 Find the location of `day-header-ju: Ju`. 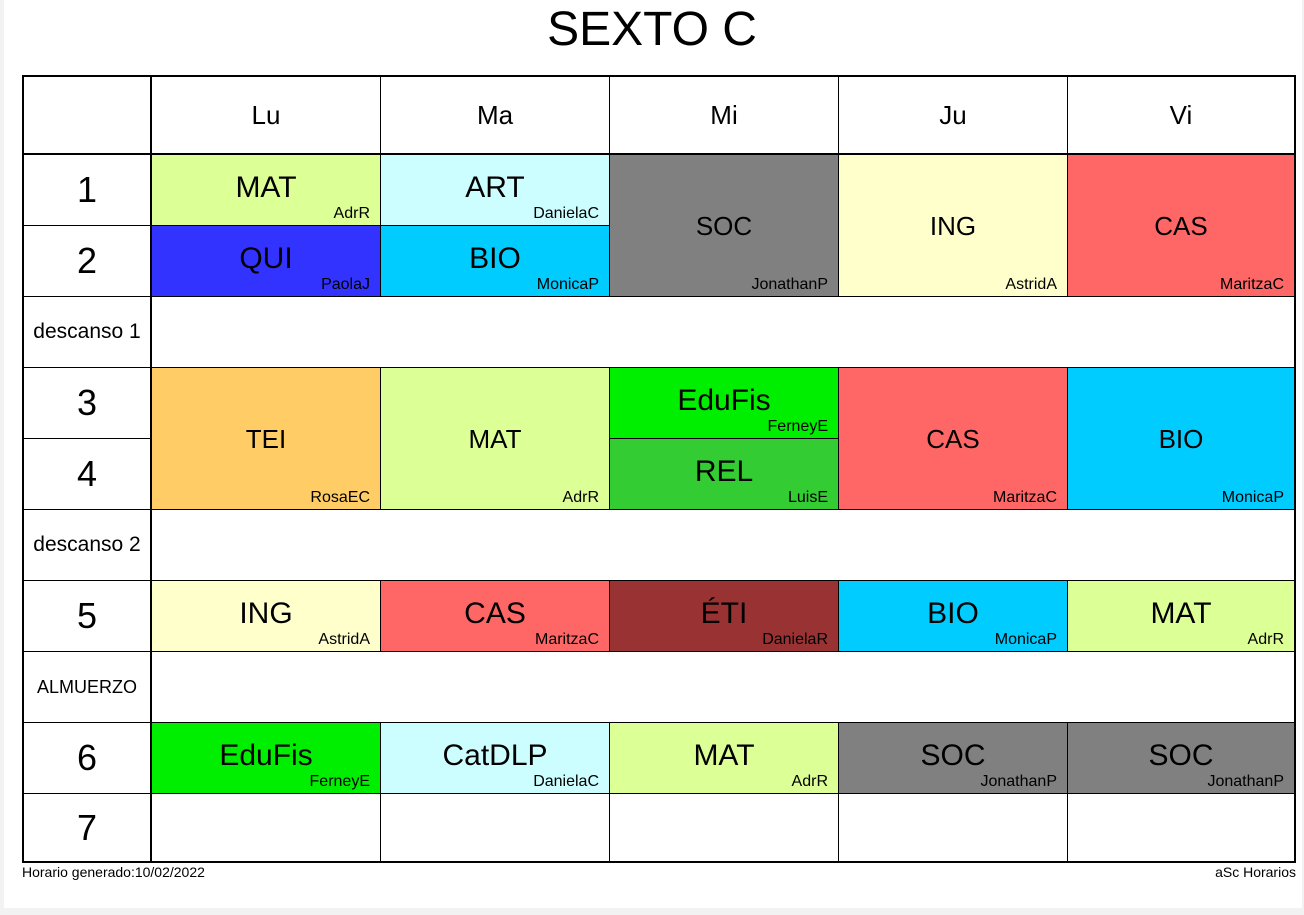

day-header-ju: Ju is located at coordinates (953, 116).